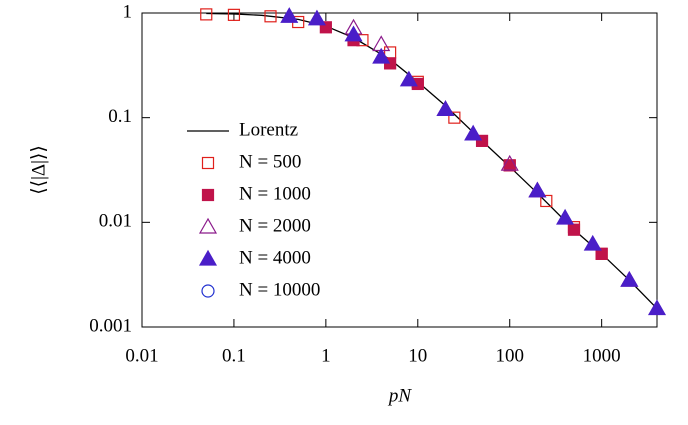 The width and height of the screenshot is (688, 425). Describe the element at coordinates (38, 169) in the screenshot. I see `y-axis-label: ⟨⟨|Δ|⟩⟩` at that location.